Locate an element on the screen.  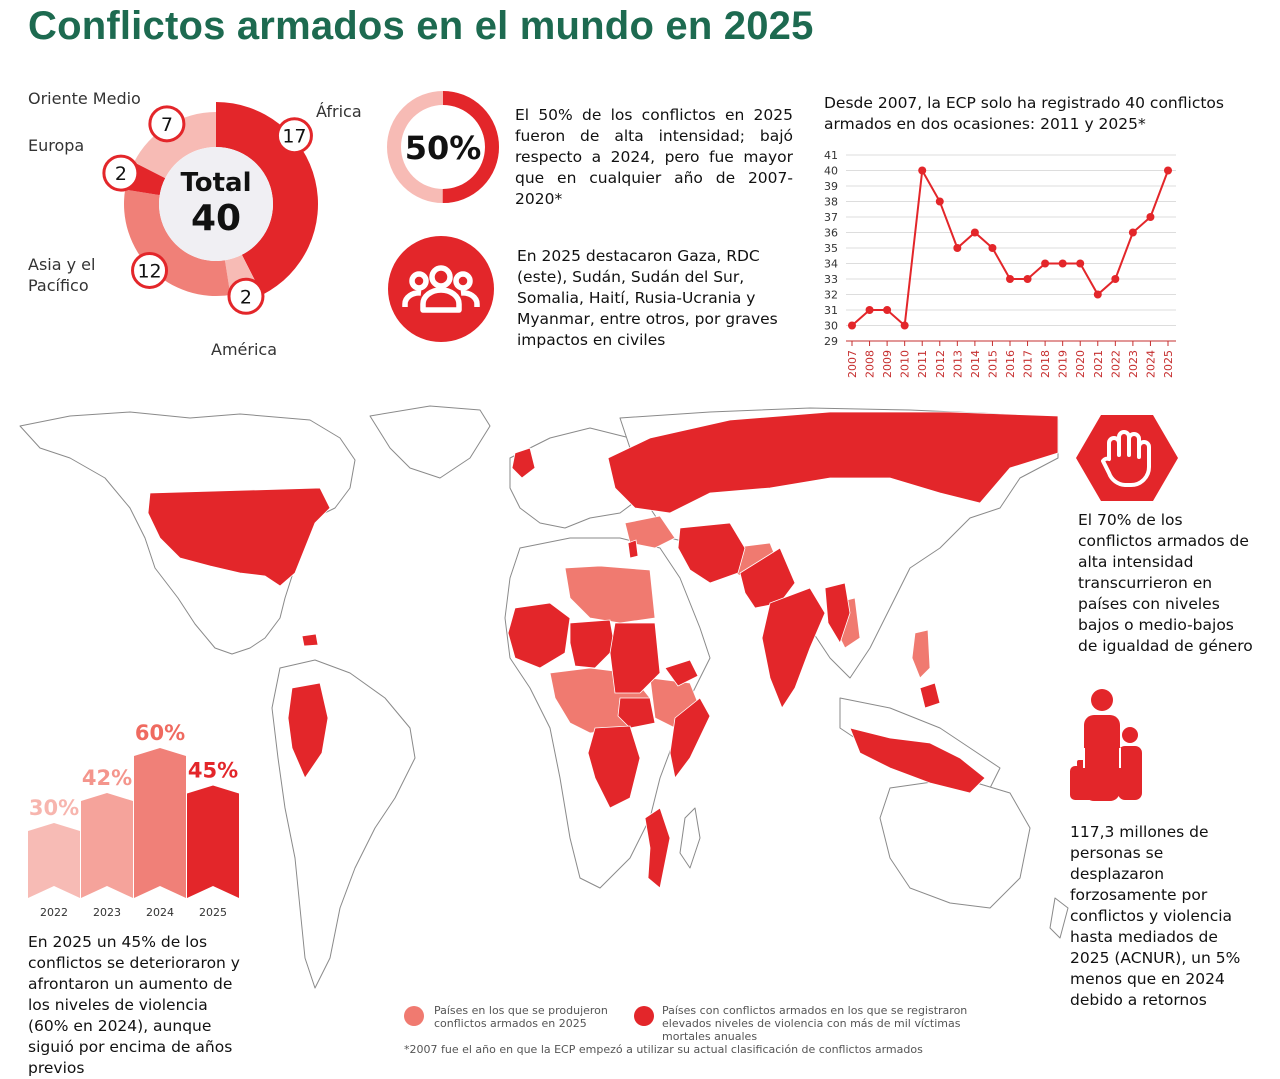
y-tick-label: 36 is located at coordinates (831, 233).